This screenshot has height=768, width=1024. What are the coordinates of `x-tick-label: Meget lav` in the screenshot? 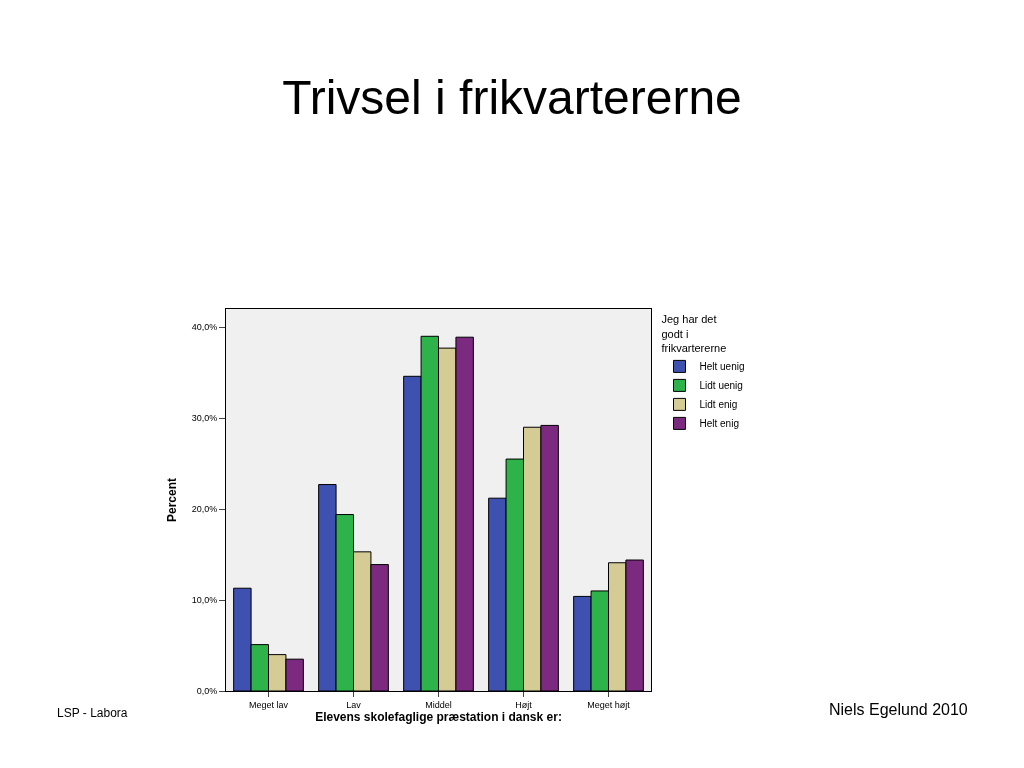 It's located at (268, 704).